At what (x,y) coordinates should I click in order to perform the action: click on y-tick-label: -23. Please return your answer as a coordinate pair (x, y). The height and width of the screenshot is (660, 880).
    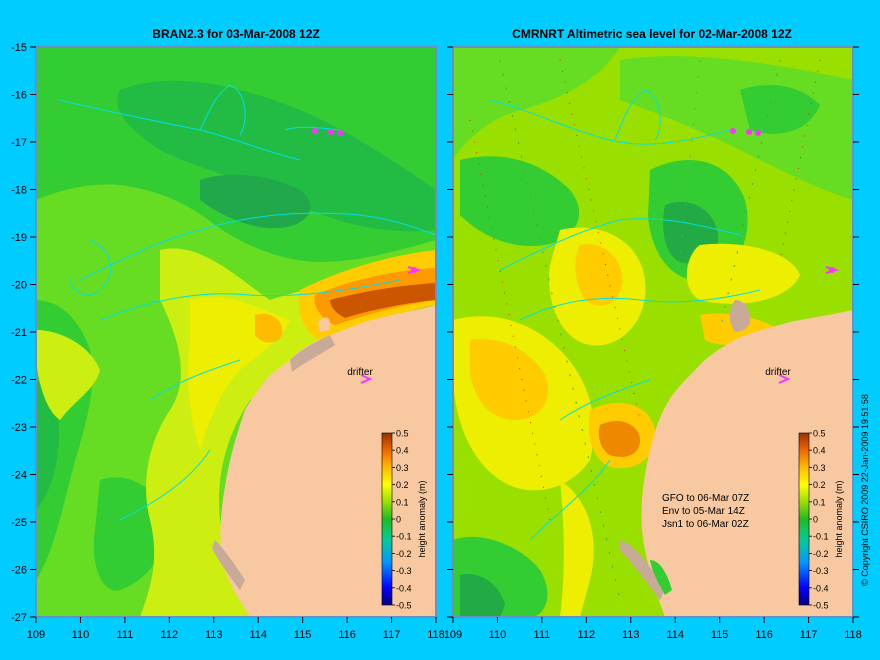
    Looking at the image, I should click on (19, 428).